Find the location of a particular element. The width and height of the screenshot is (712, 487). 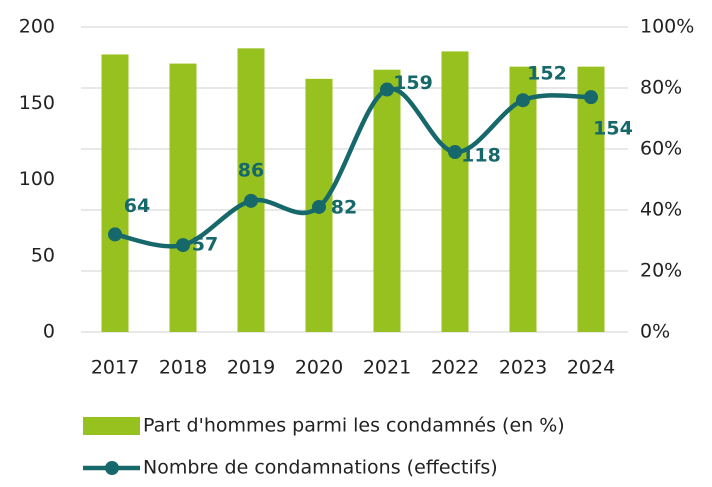

y-tick-label: 0 is located at coordinates (49, 332).